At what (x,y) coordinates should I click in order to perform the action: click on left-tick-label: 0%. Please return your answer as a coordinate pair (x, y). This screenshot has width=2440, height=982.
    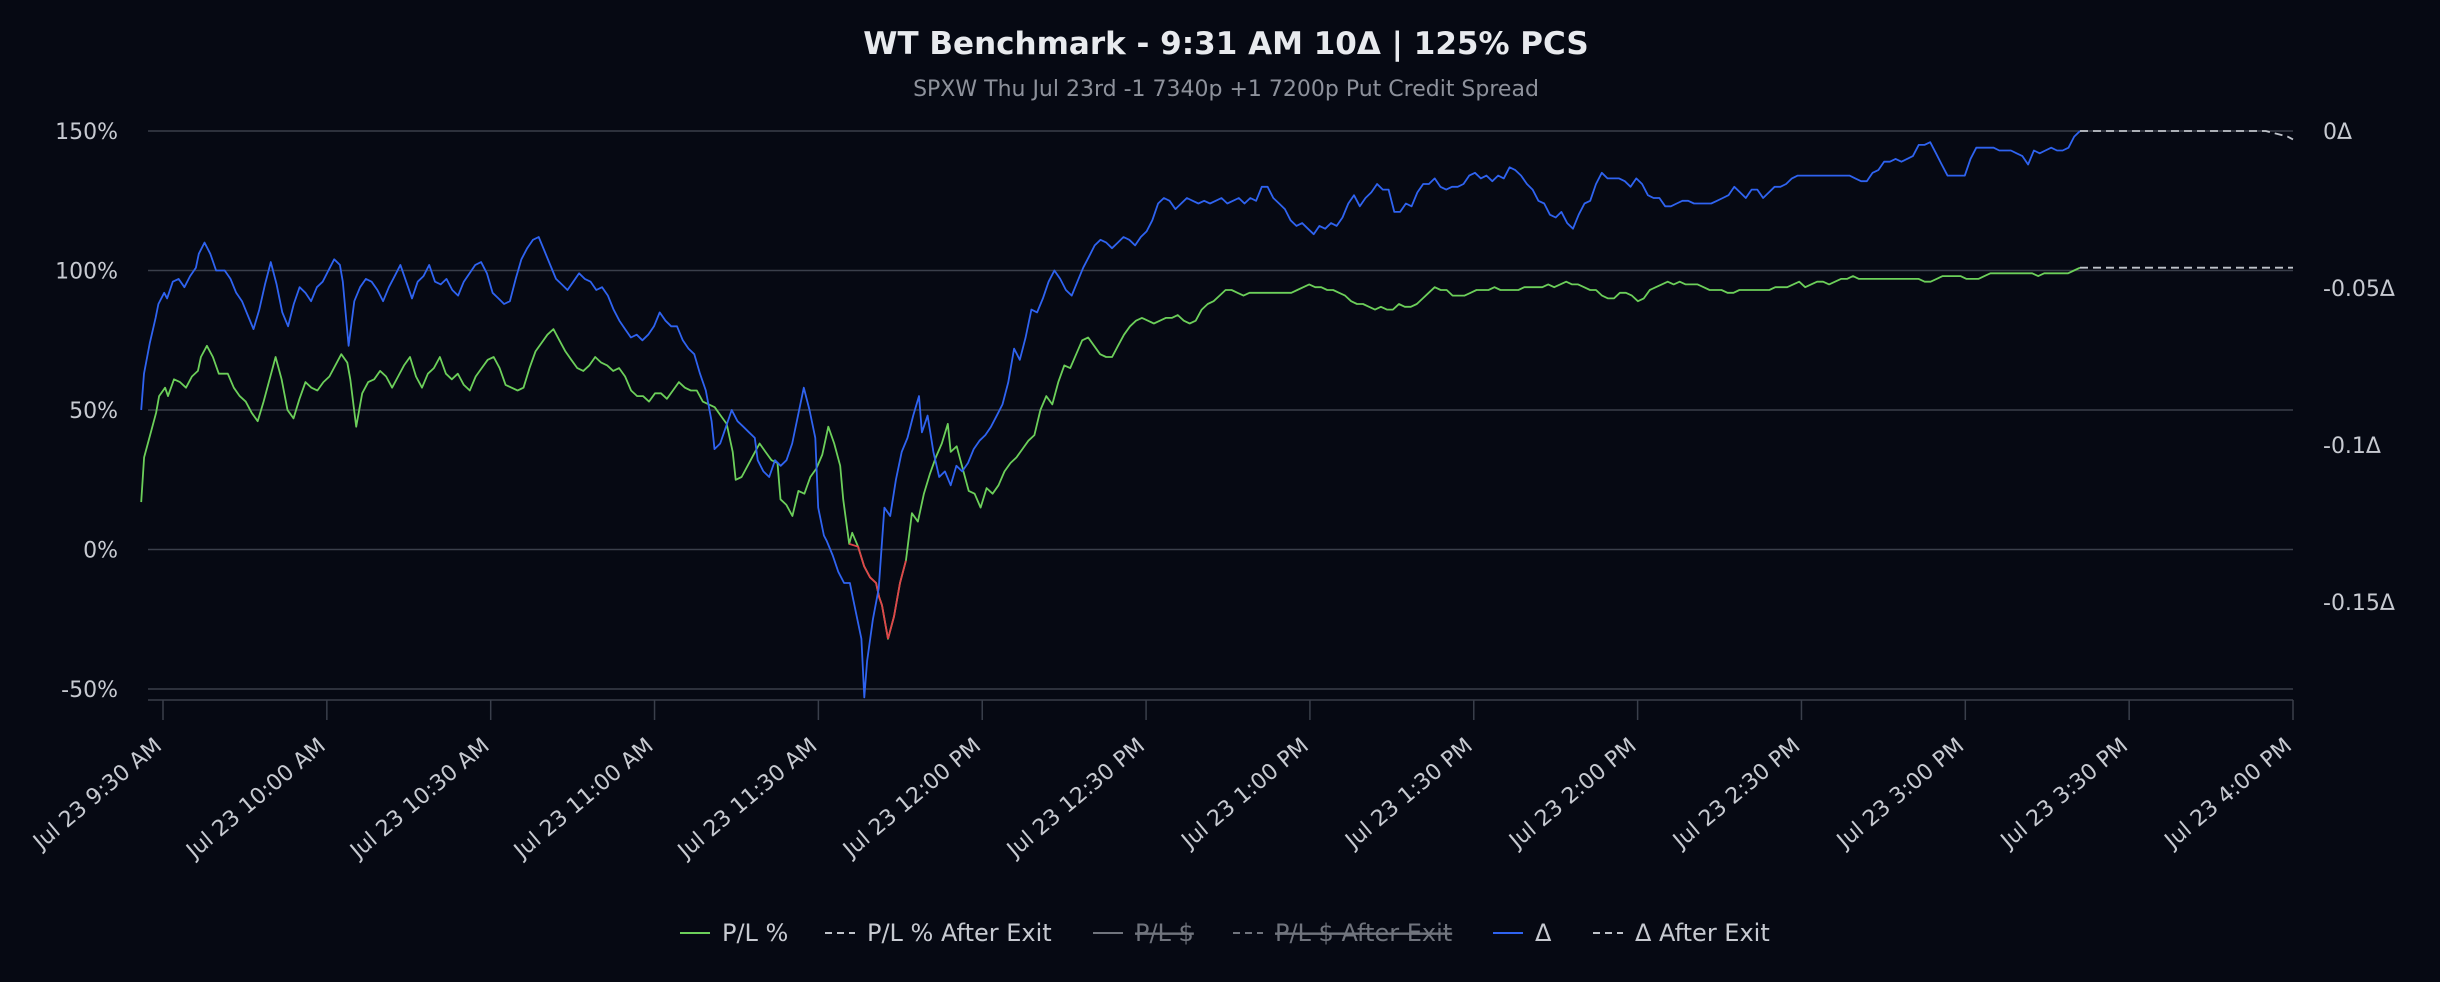
    Looking at the image, I should click on (100, 551).